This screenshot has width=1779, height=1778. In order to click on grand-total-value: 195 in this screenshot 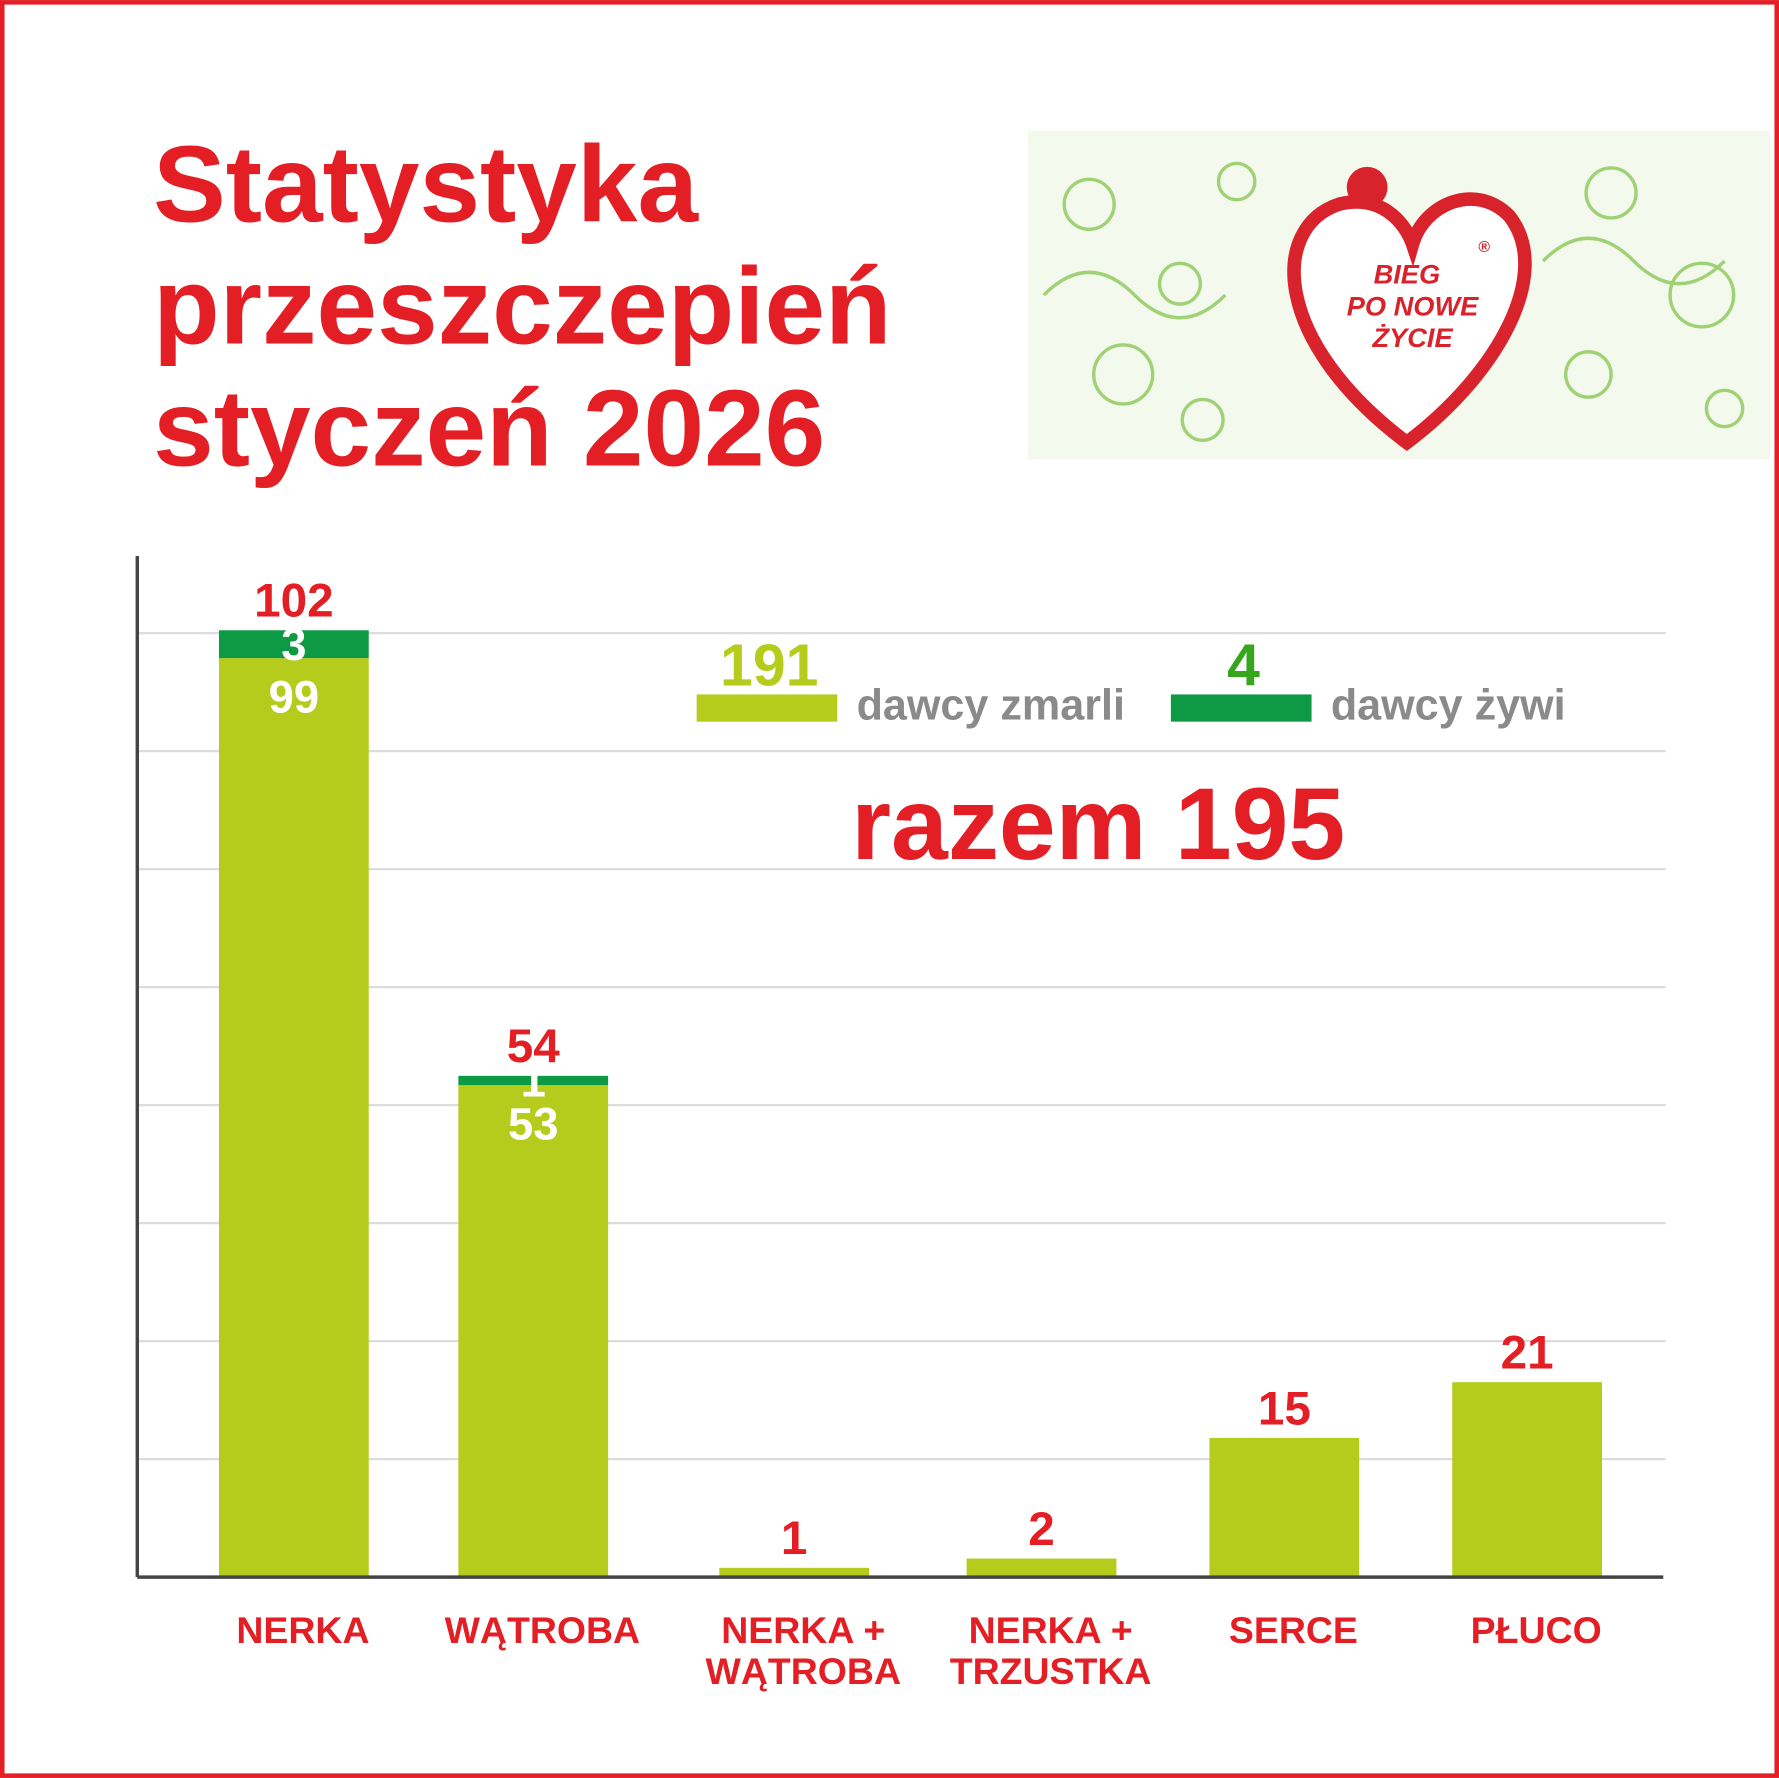, I will do `click(1260, 824)`.